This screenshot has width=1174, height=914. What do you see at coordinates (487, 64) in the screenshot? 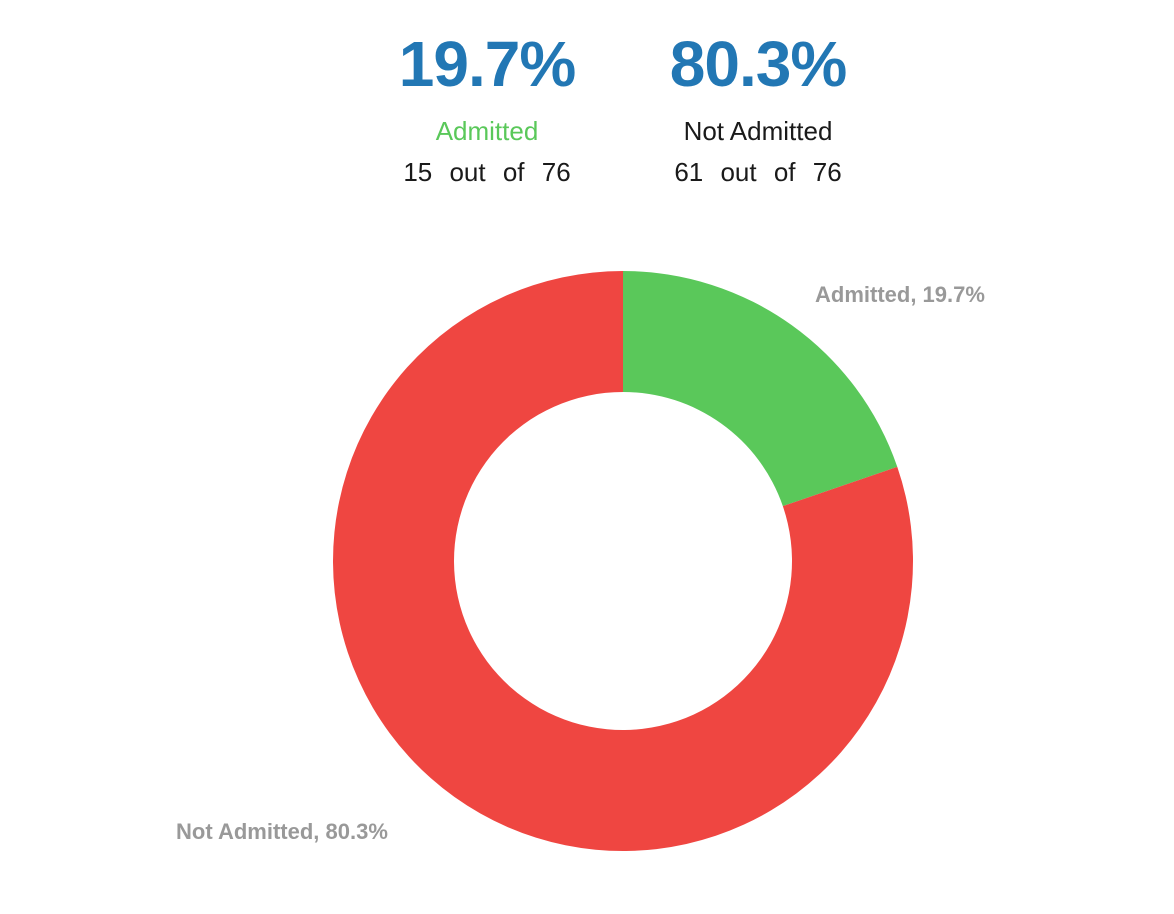
I see `admitted-percent: 19.7%` at bounding box center [487, 64].